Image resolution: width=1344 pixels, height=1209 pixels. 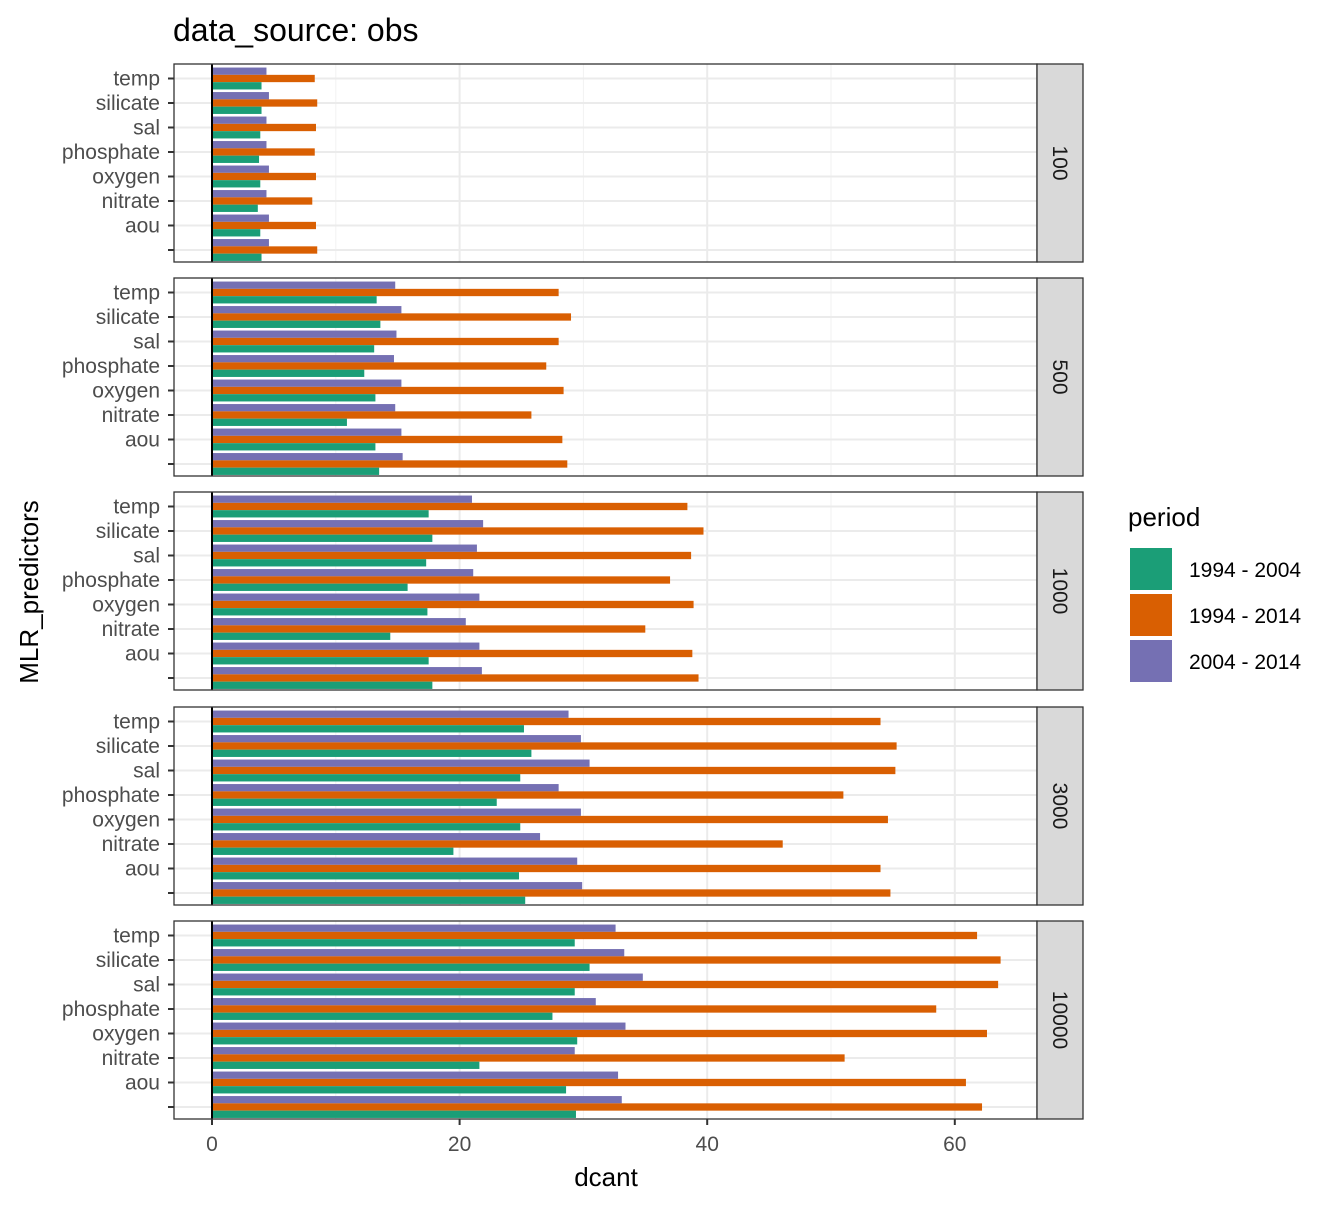 What do you see at coordinates (1245, 662) in the screenshot?
I see `legend-label: 2004 - 2014` at bounding box center [1245, 662].